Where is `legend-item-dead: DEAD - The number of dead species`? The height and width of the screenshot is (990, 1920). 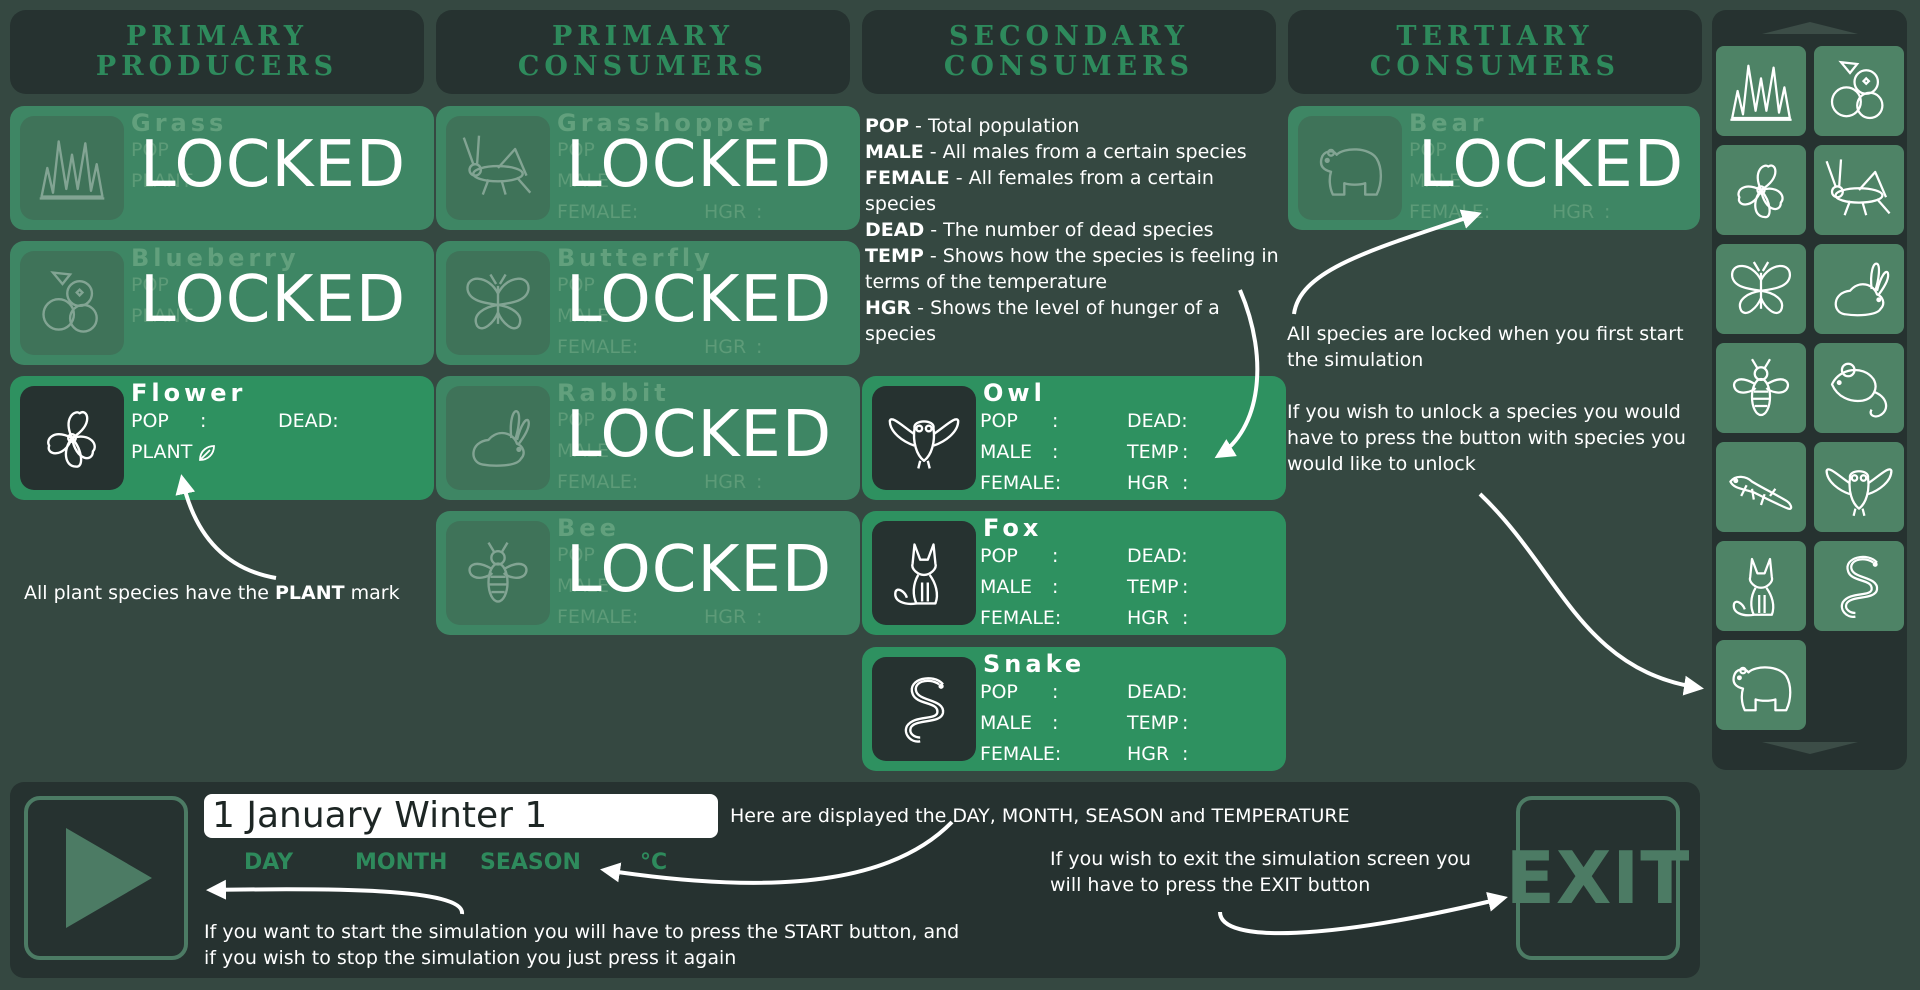 legend-item-dead: DEAD - The number of dead species is located at coordinates (1039, 230).